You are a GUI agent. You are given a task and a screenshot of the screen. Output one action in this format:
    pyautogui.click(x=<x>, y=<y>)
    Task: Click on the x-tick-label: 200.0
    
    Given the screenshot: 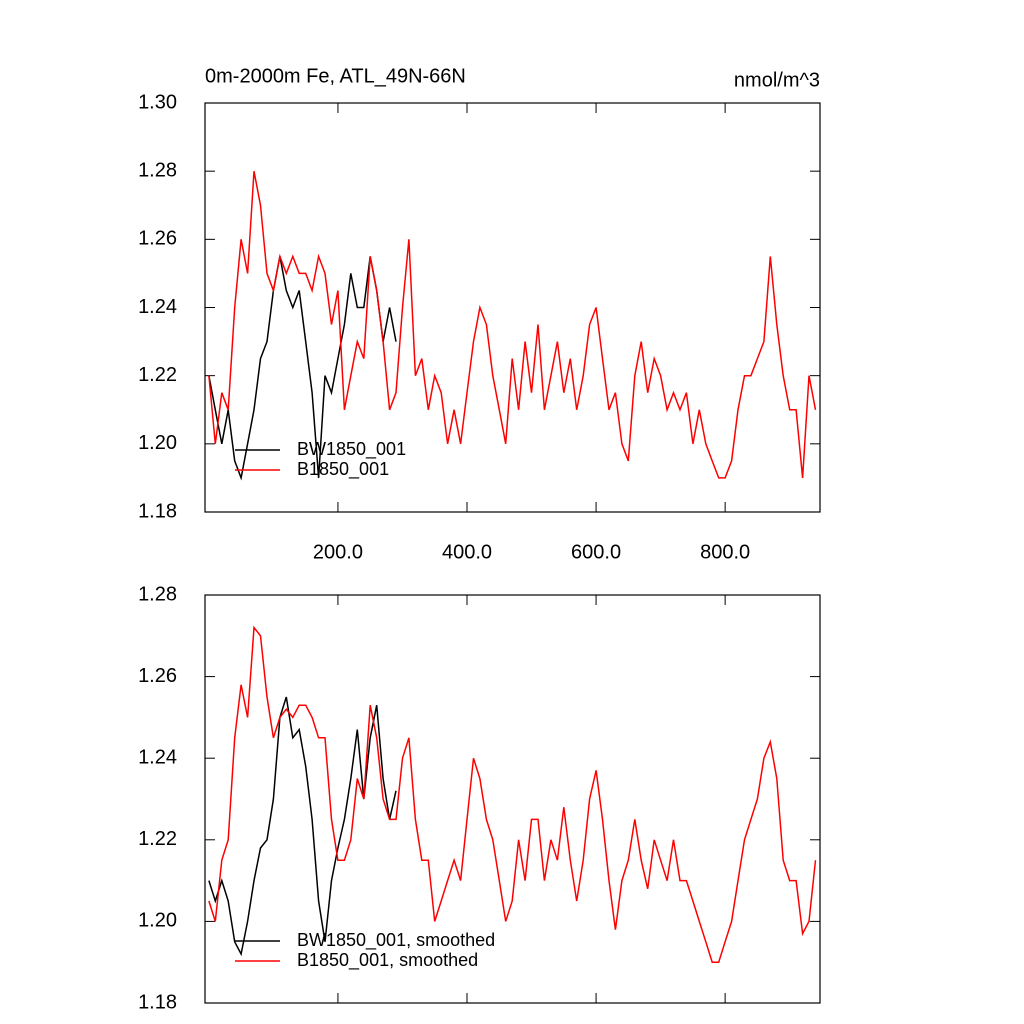 What is the action you would take?
    pyautogui.click(x=338, y=552)
    